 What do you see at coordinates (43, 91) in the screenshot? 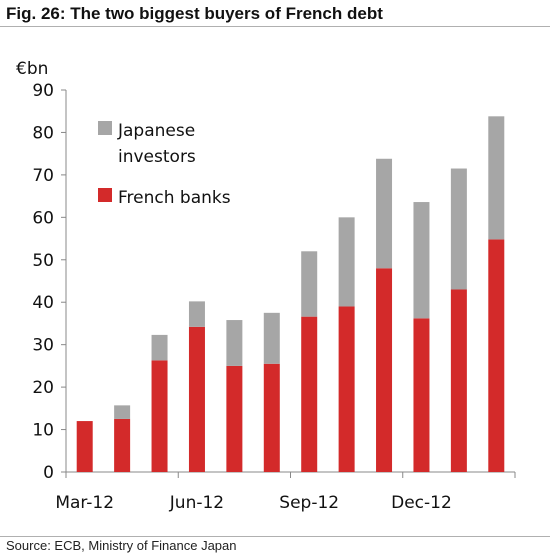
I see `y-tick-label: 90` at bounding box center [43, 91].